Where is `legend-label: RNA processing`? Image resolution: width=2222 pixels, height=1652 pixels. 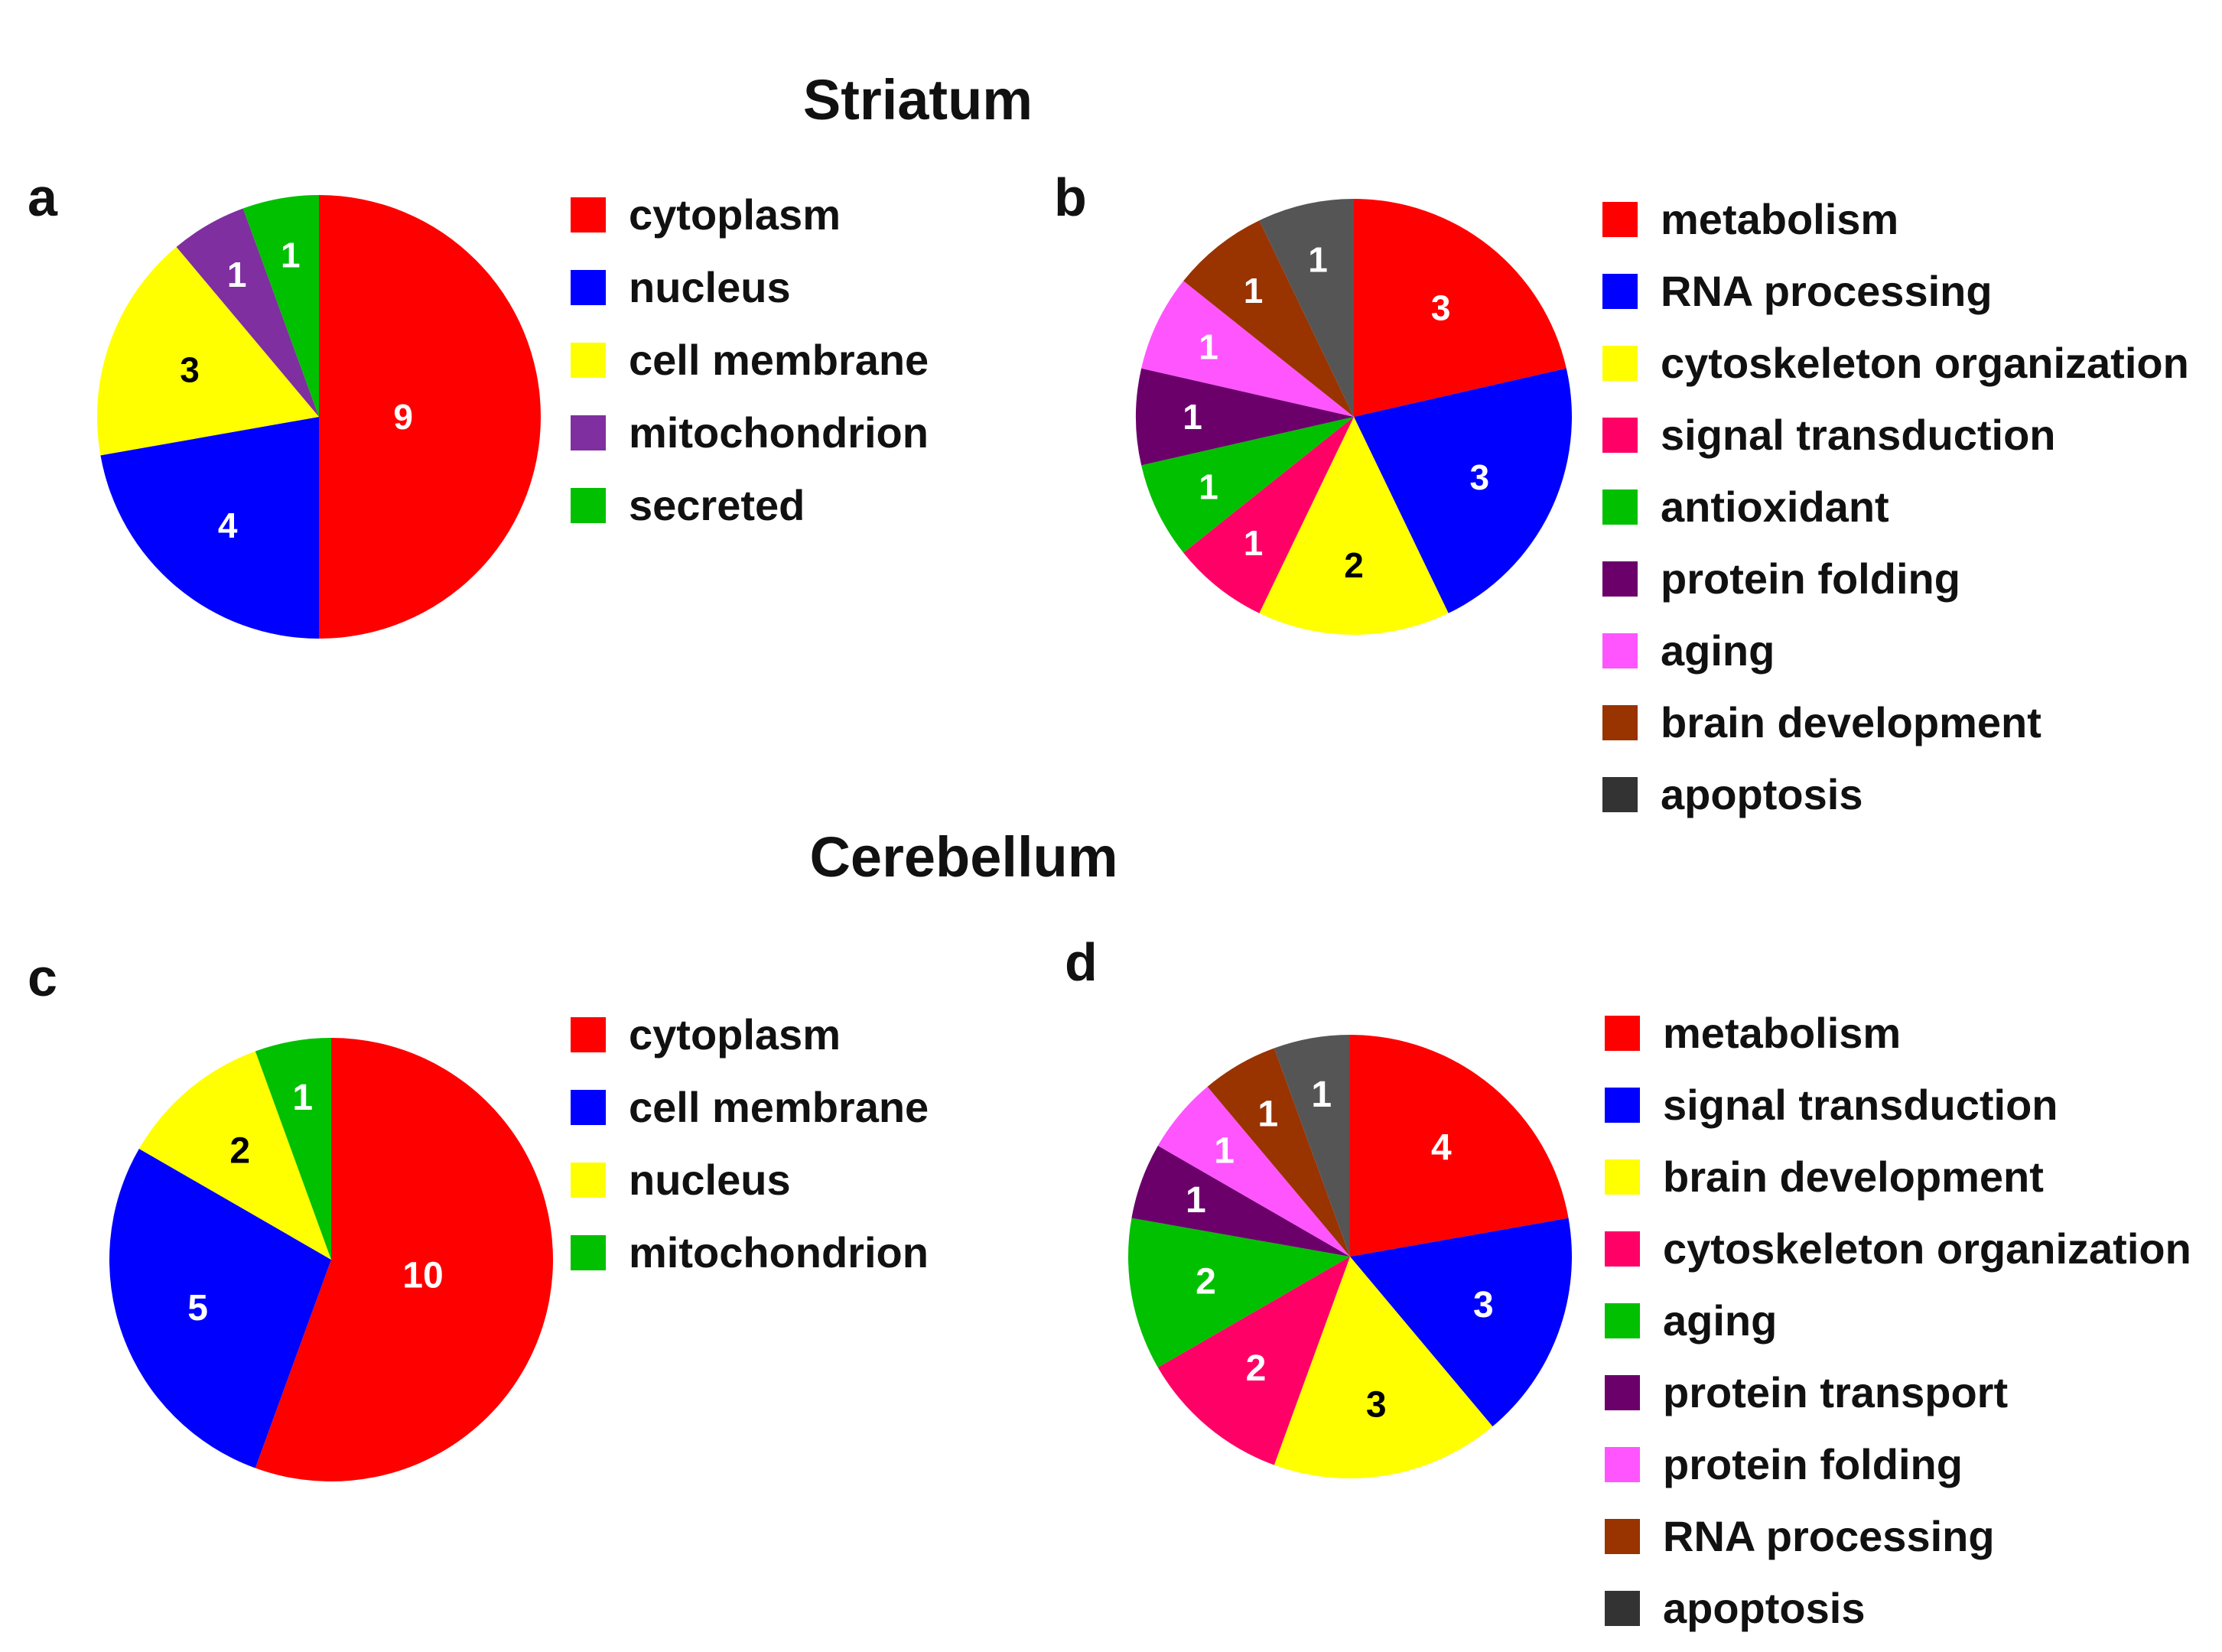
legend-label: RNA processing is located at coordinates (1829, 1536).